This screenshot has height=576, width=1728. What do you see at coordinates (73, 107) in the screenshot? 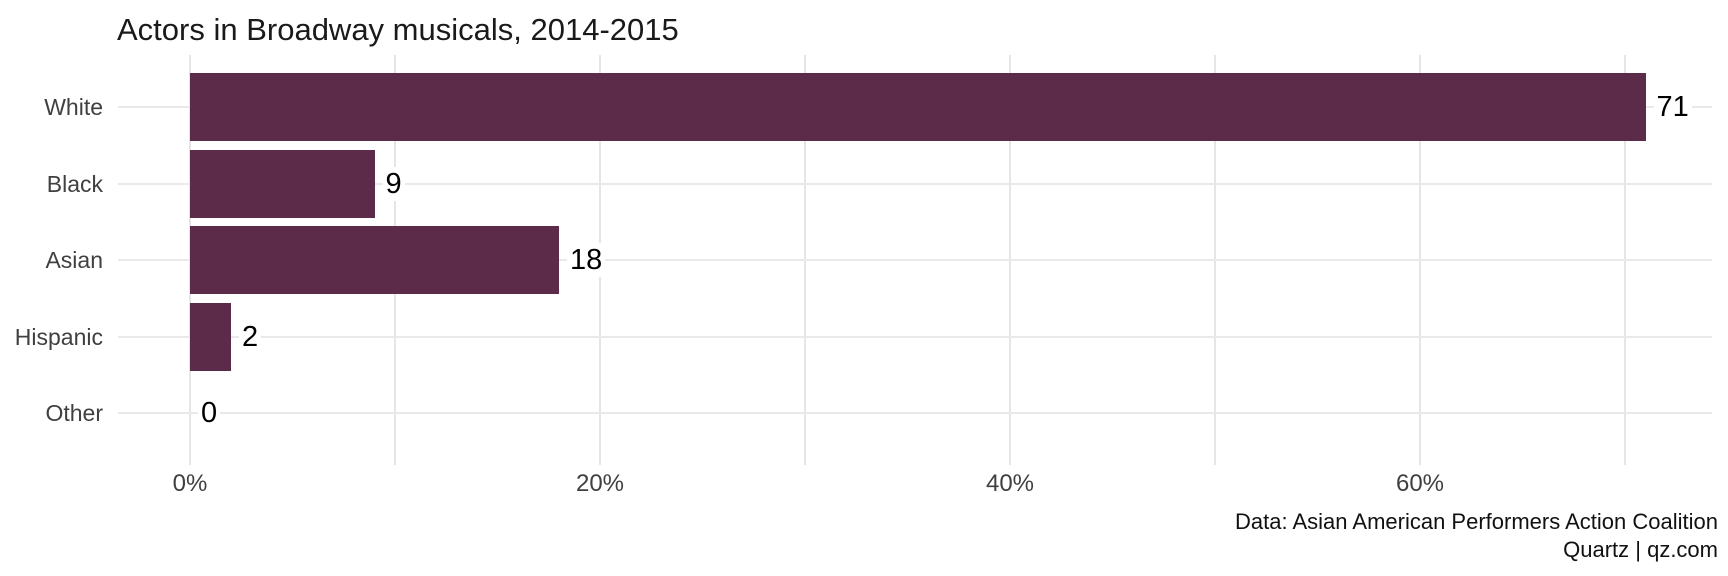
I see `category-label-white: White` at bounding box center [73, 107].